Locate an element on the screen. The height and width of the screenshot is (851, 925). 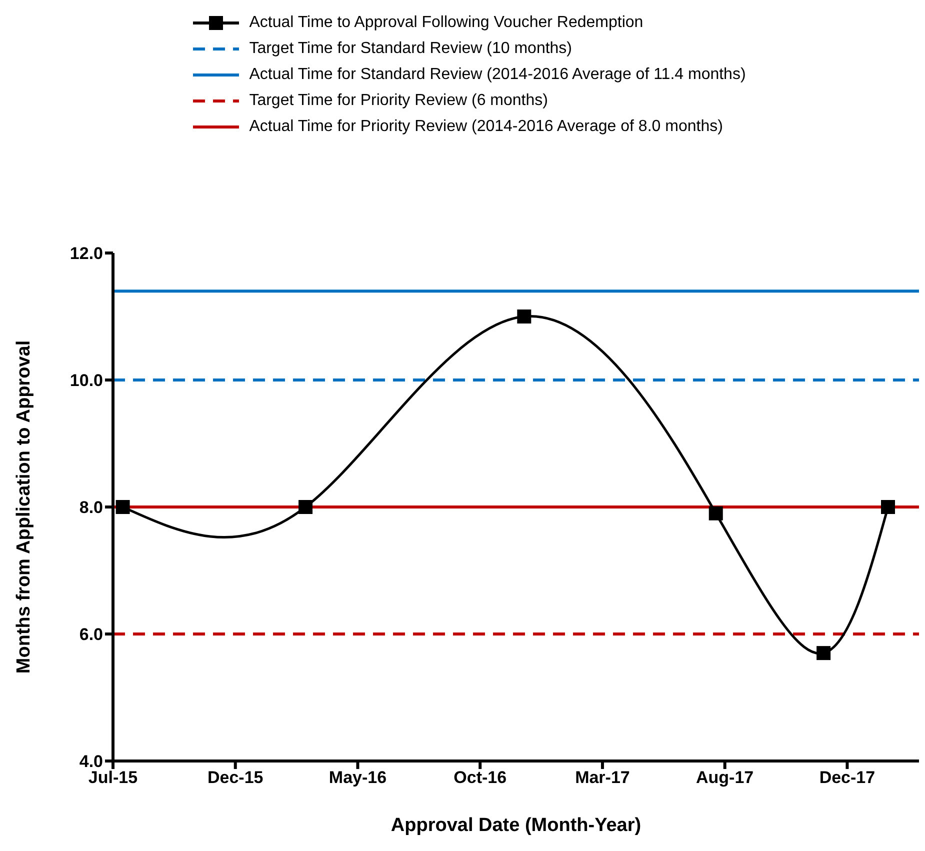
x-axis-title: Approval Date (Month-Year) is located at coordinates (516, 825).